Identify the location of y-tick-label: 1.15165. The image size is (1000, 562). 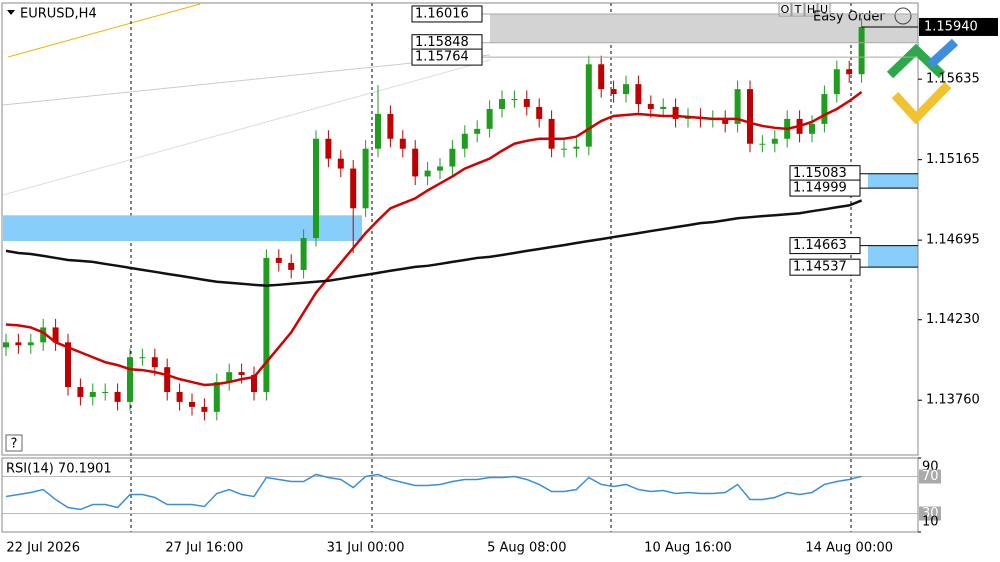
(953, 159).